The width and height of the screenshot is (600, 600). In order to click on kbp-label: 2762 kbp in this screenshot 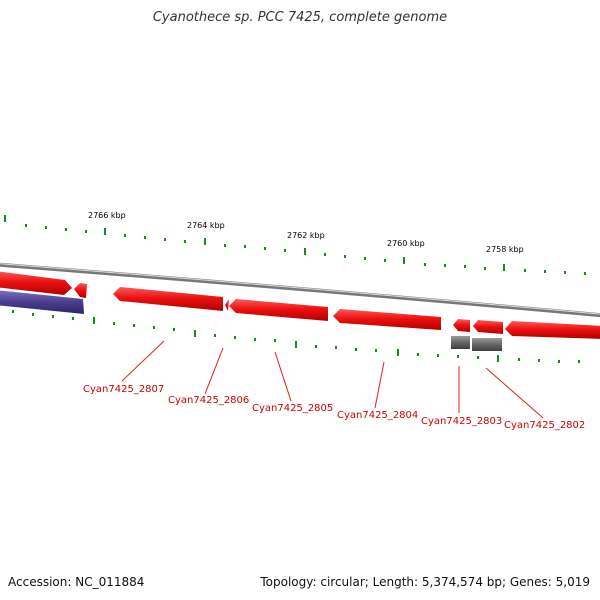, I will do `click(306, 235)`.